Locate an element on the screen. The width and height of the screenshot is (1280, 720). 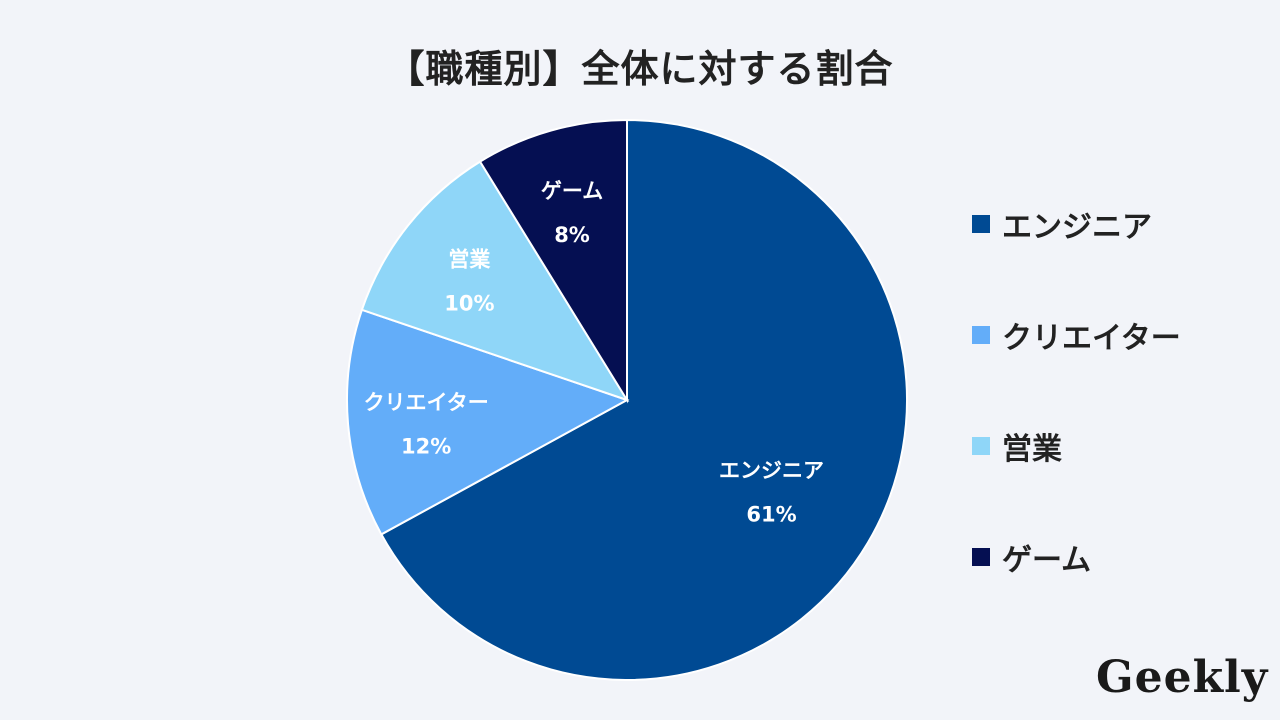
slice-label-game: ゲーム is located at coordinates (572, 191).